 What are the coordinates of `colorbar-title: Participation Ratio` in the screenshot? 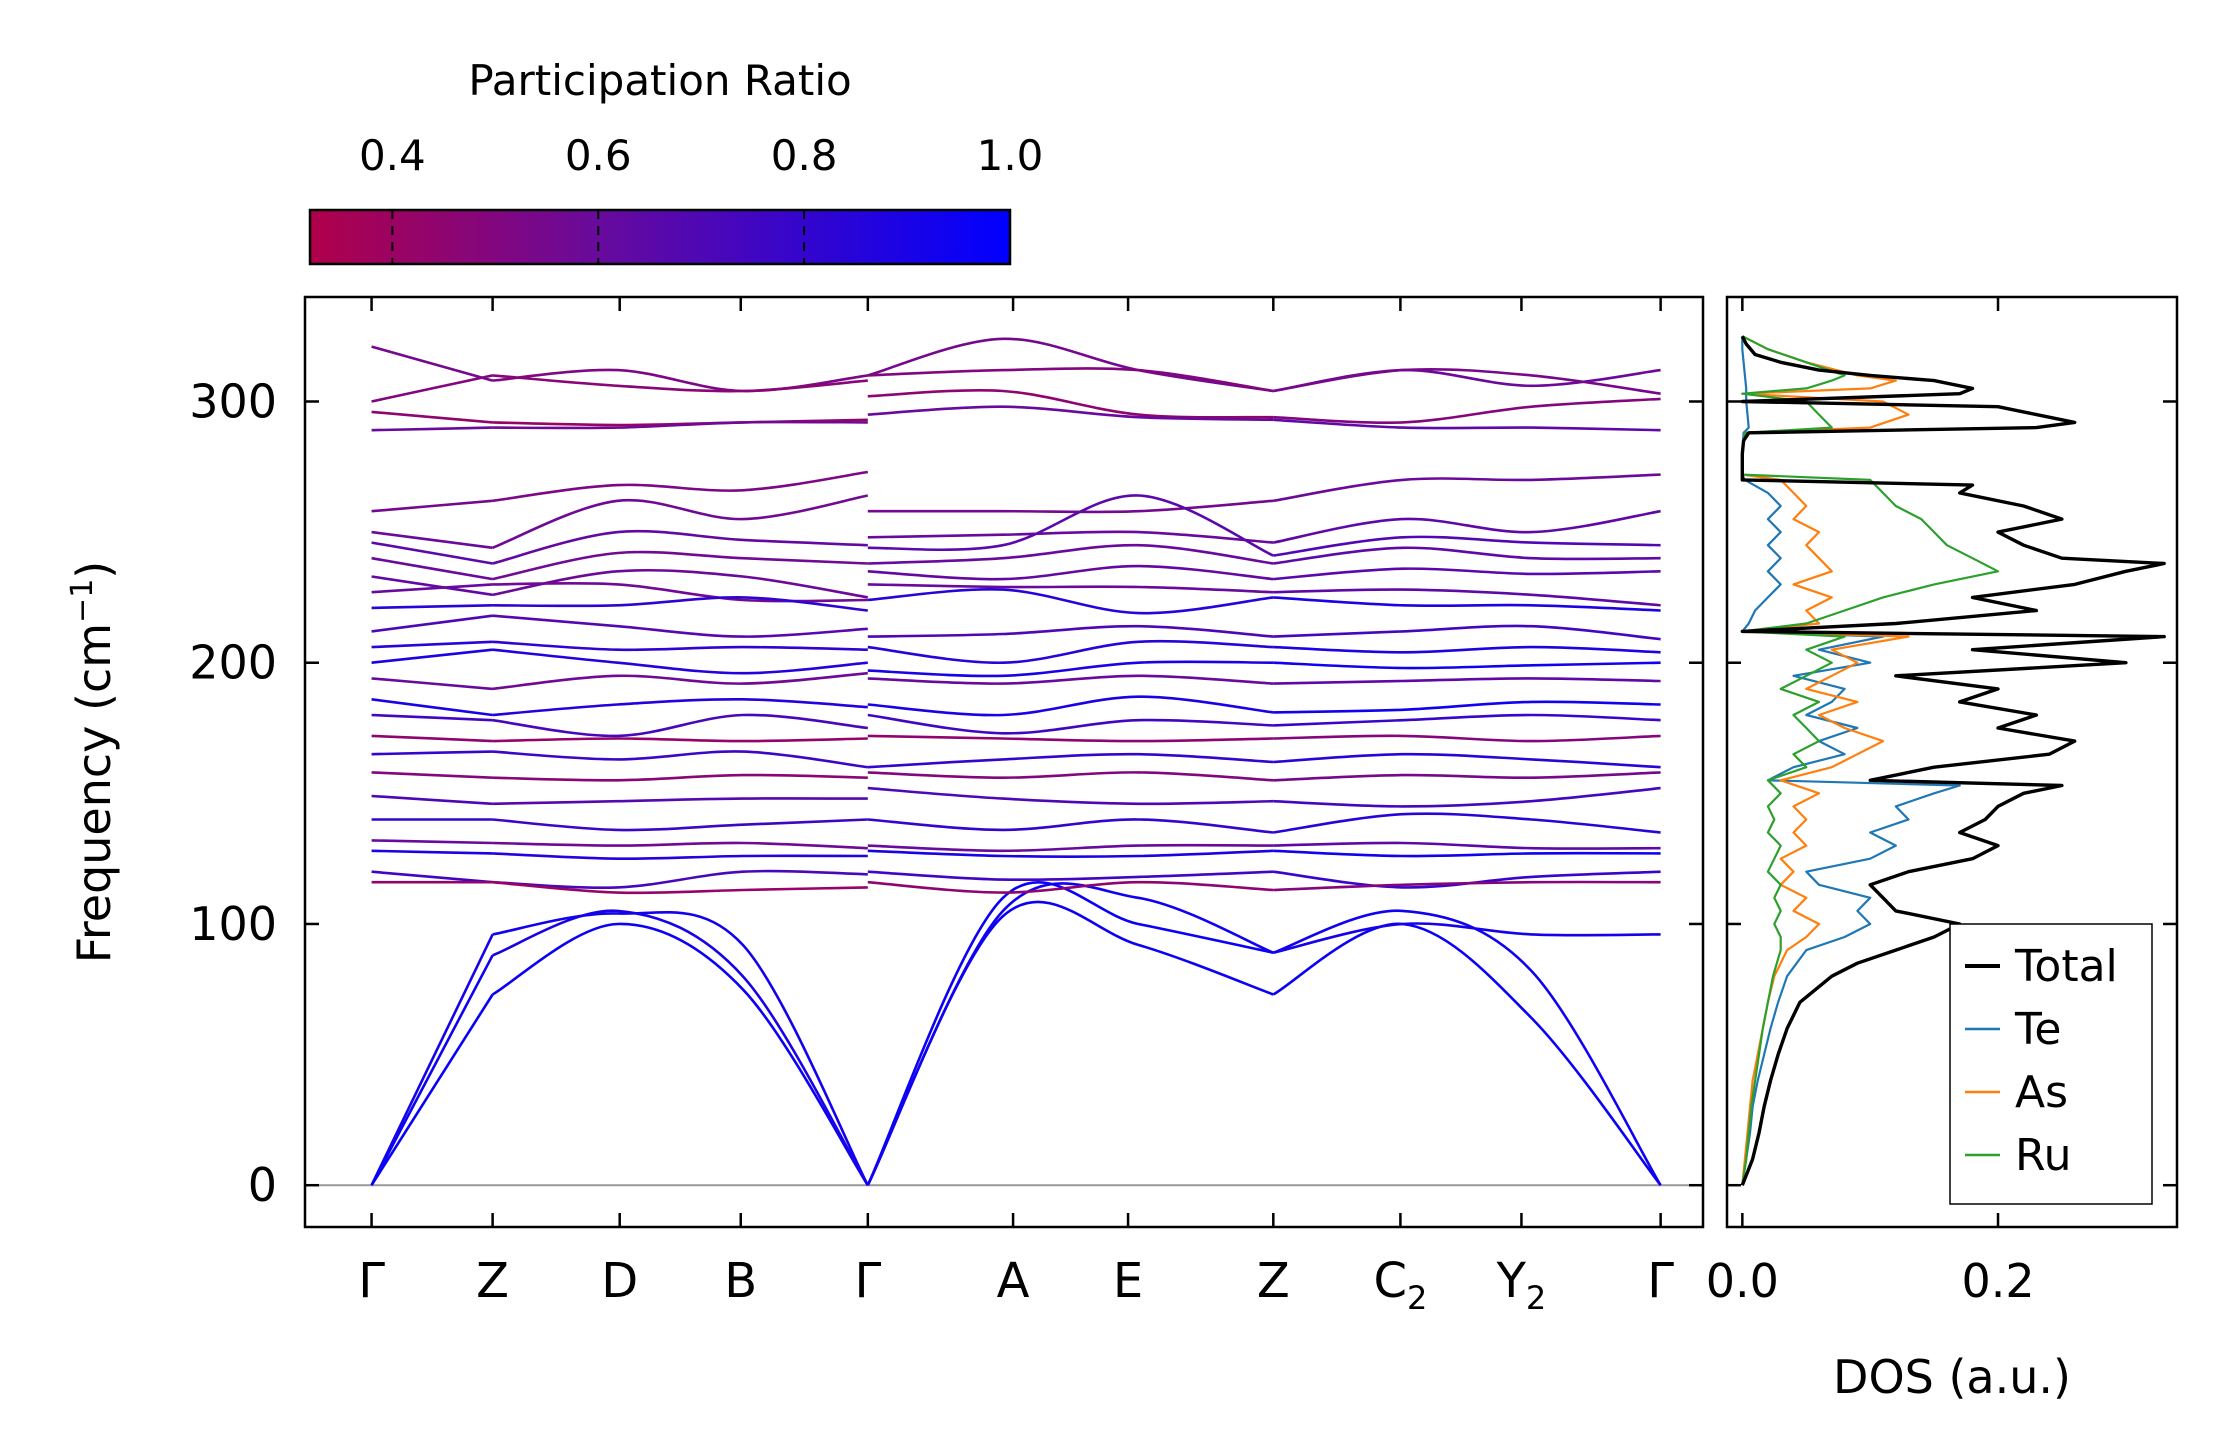 It's located at (659, 80).